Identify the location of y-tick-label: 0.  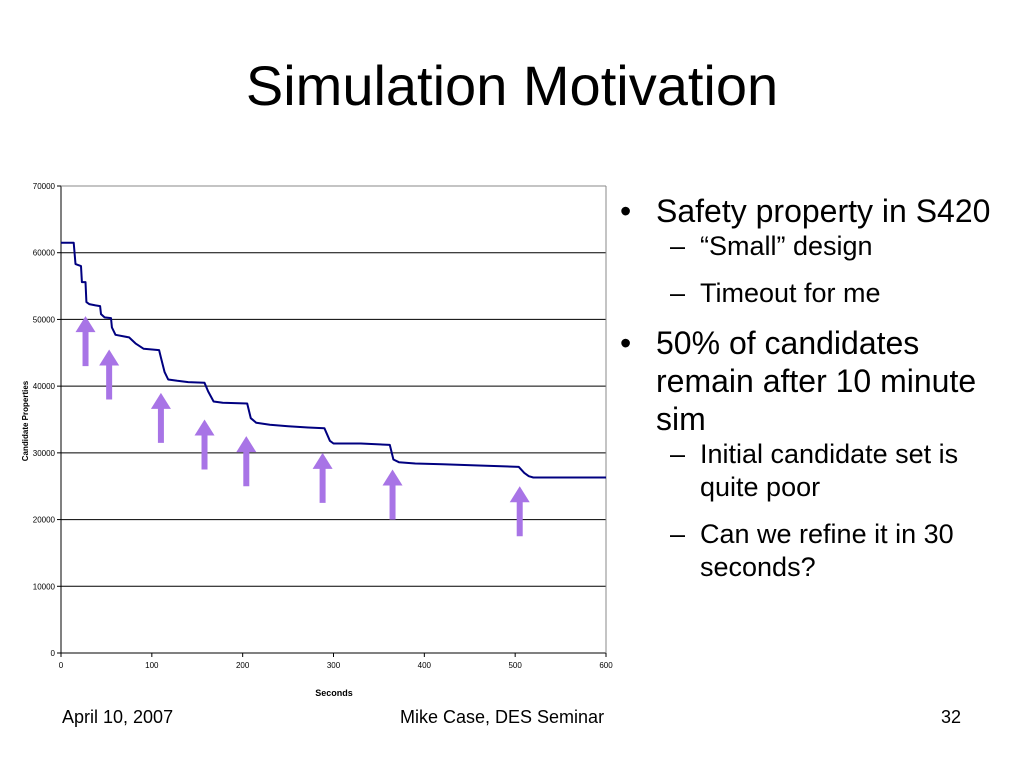
(53, 653).